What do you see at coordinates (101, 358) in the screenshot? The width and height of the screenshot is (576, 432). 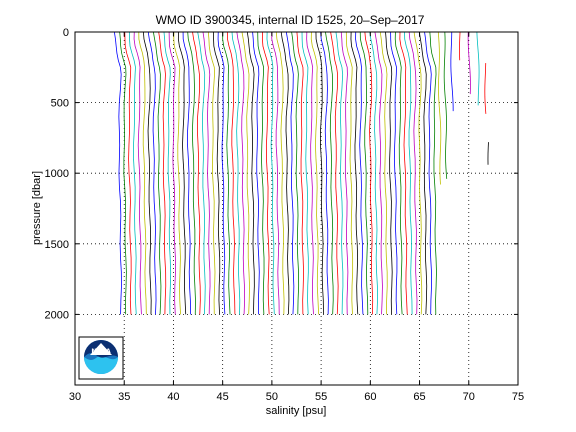 I see `noaa-logo: NOAA` at bounding box center [101, 358].